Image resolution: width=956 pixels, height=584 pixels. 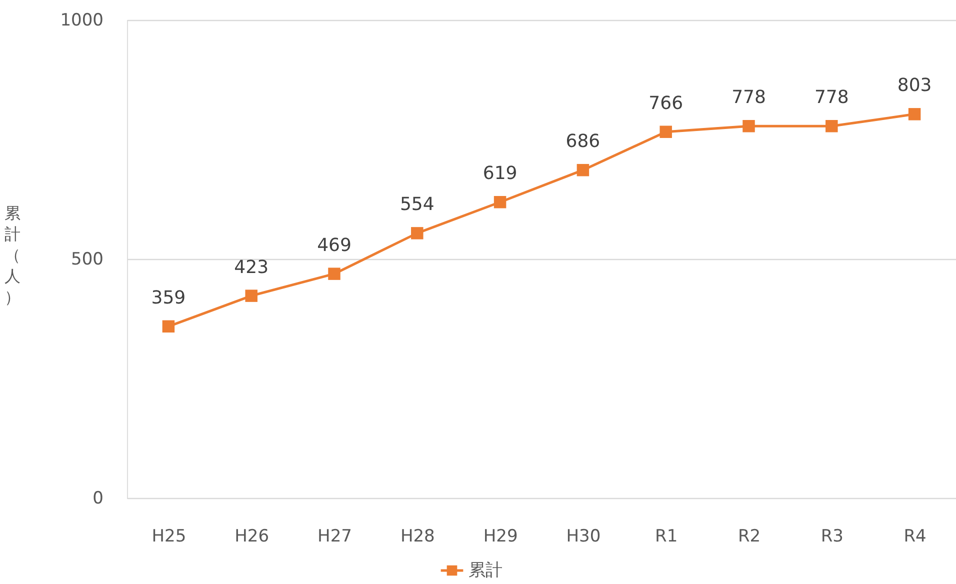 I want to click on x-tick-label: H30, so click(x=583, y=536).